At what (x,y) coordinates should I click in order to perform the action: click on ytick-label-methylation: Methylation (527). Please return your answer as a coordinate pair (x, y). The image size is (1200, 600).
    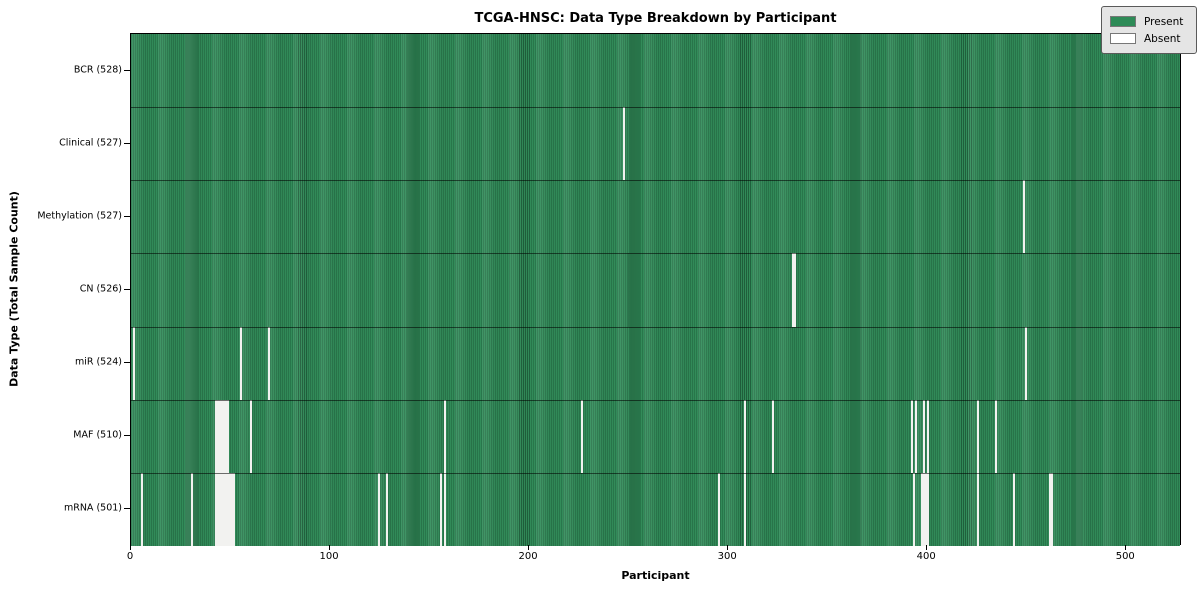
    Looking at the image, I should click on (79, 216).